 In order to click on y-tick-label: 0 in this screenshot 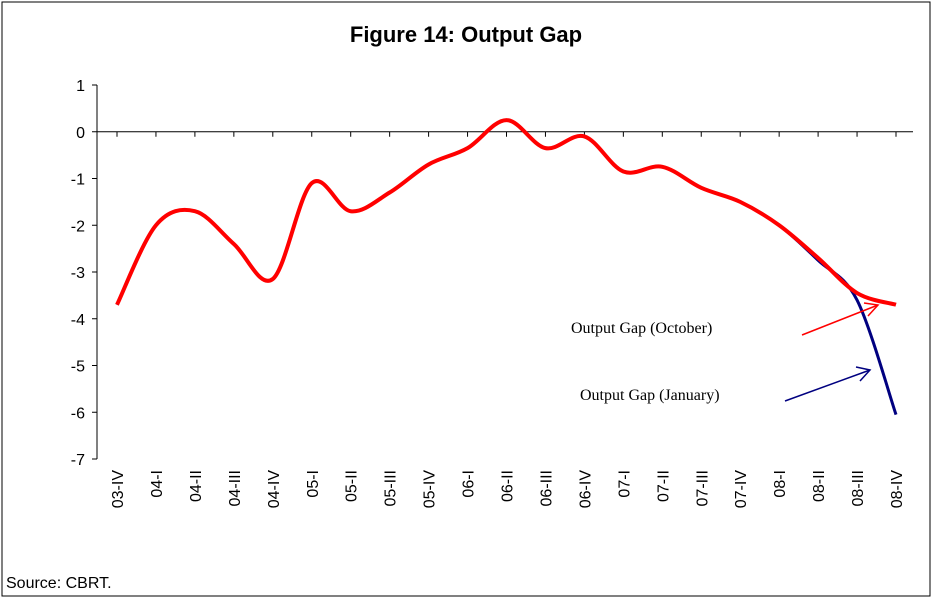, I will do `click(80, 133)`.